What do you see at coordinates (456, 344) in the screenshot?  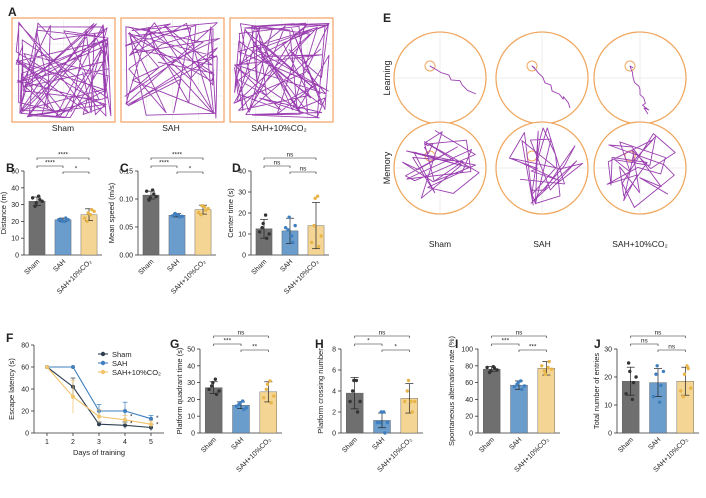 I see `panel-label-i: I` at bounding box center [456, 344].